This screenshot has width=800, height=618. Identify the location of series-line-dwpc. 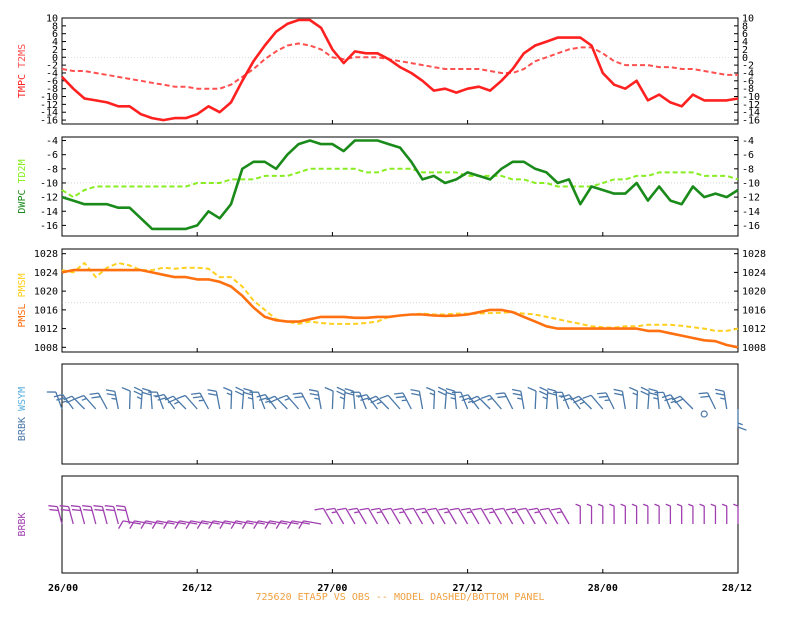
(400, 185).